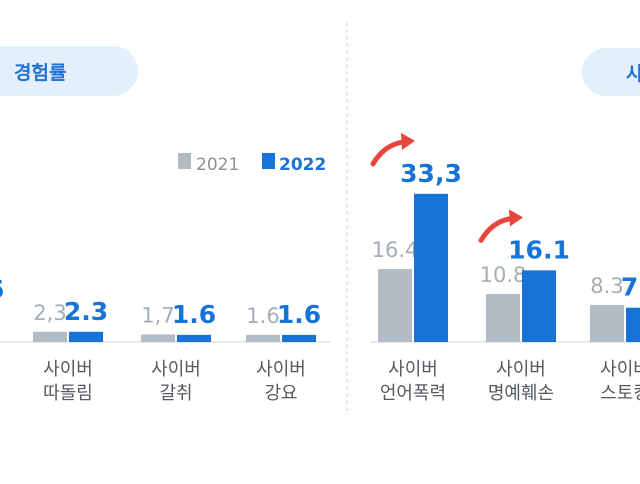 This screenshot has width=640, height=484. I want to click on legend-swatch-2022, so click(268, 161).